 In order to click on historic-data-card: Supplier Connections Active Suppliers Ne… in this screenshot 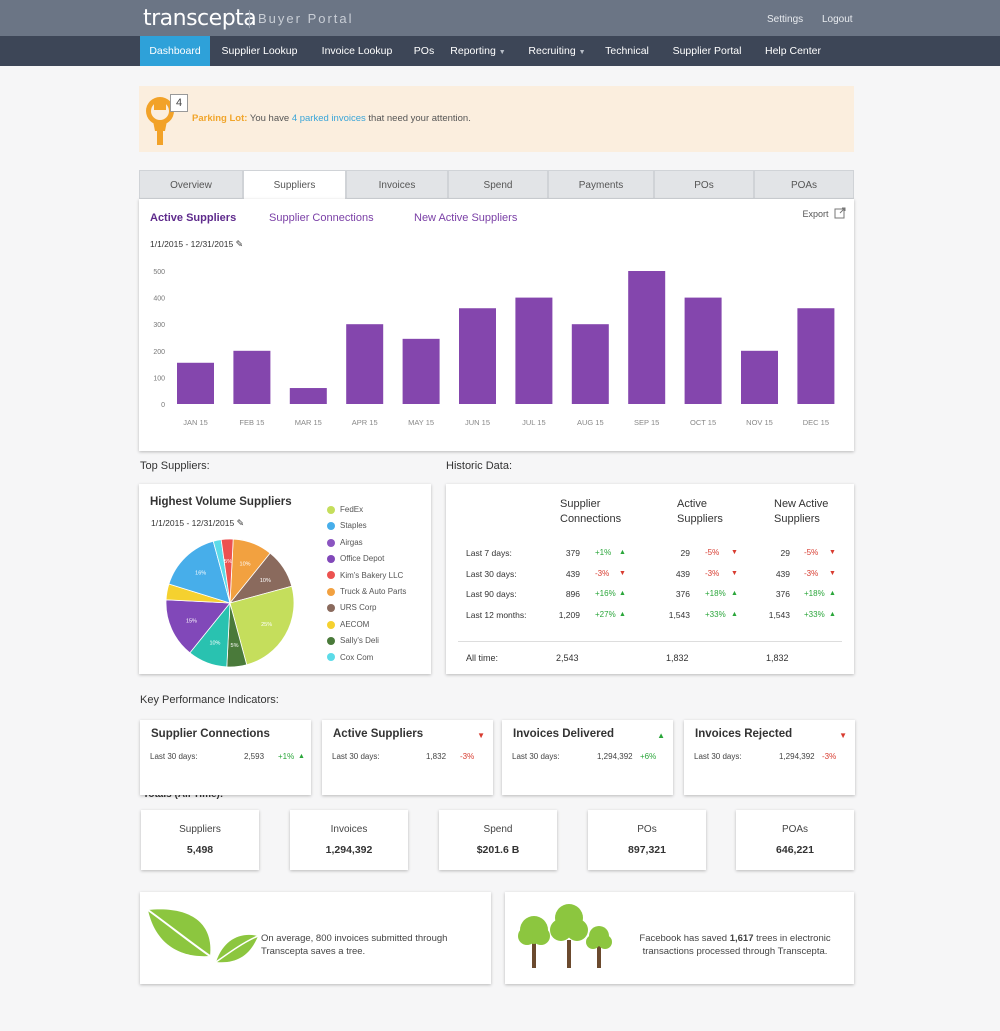, I will do `click(650, 579)`.